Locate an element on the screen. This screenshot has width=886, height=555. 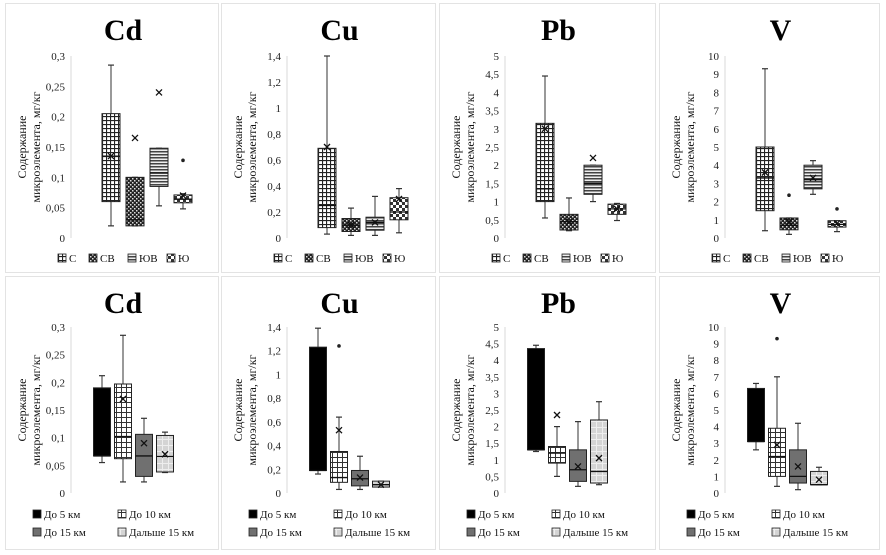
y-tick-label: 2,5 is located at coordinates (492, 411).